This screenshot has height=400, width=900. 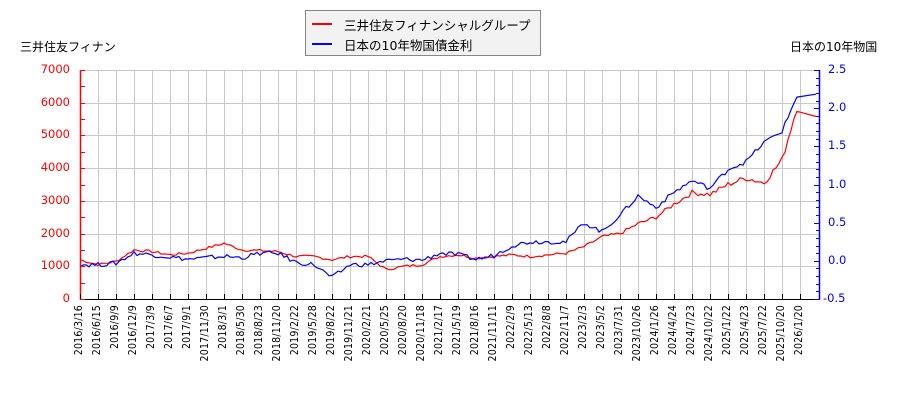 What do you see at coordinates (68, 47) in the screenshot?
I see `left-axis-title: 三井住友フィナン` at bounding box center [68, 47].